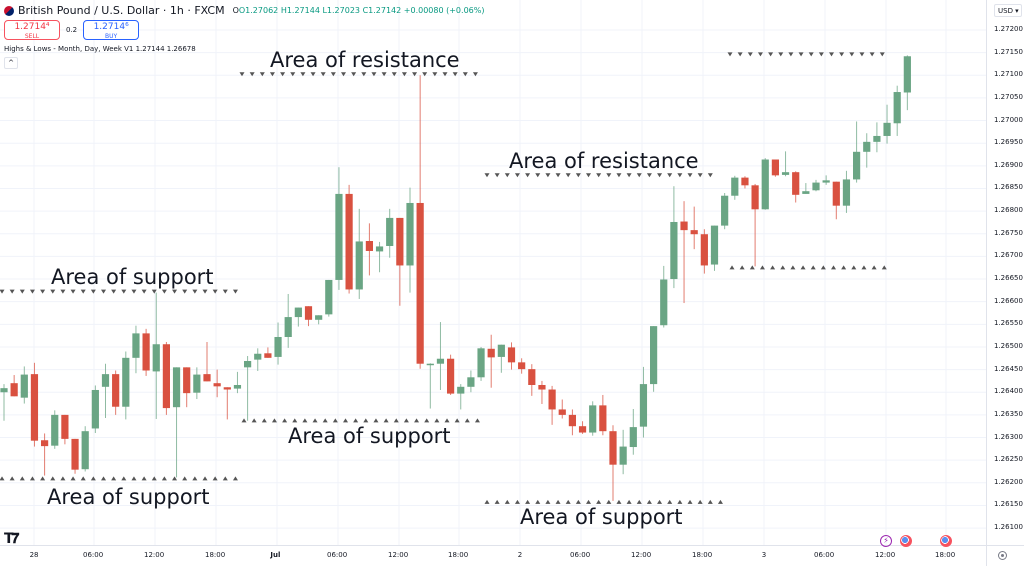 The image size is (1024, 566). What do you see at coordinates (121, 10) in the screenshot?
I see `symbol-title: British Pound / U.S. Dollar · 1h · FXCM` at bounding box center [121, 10].